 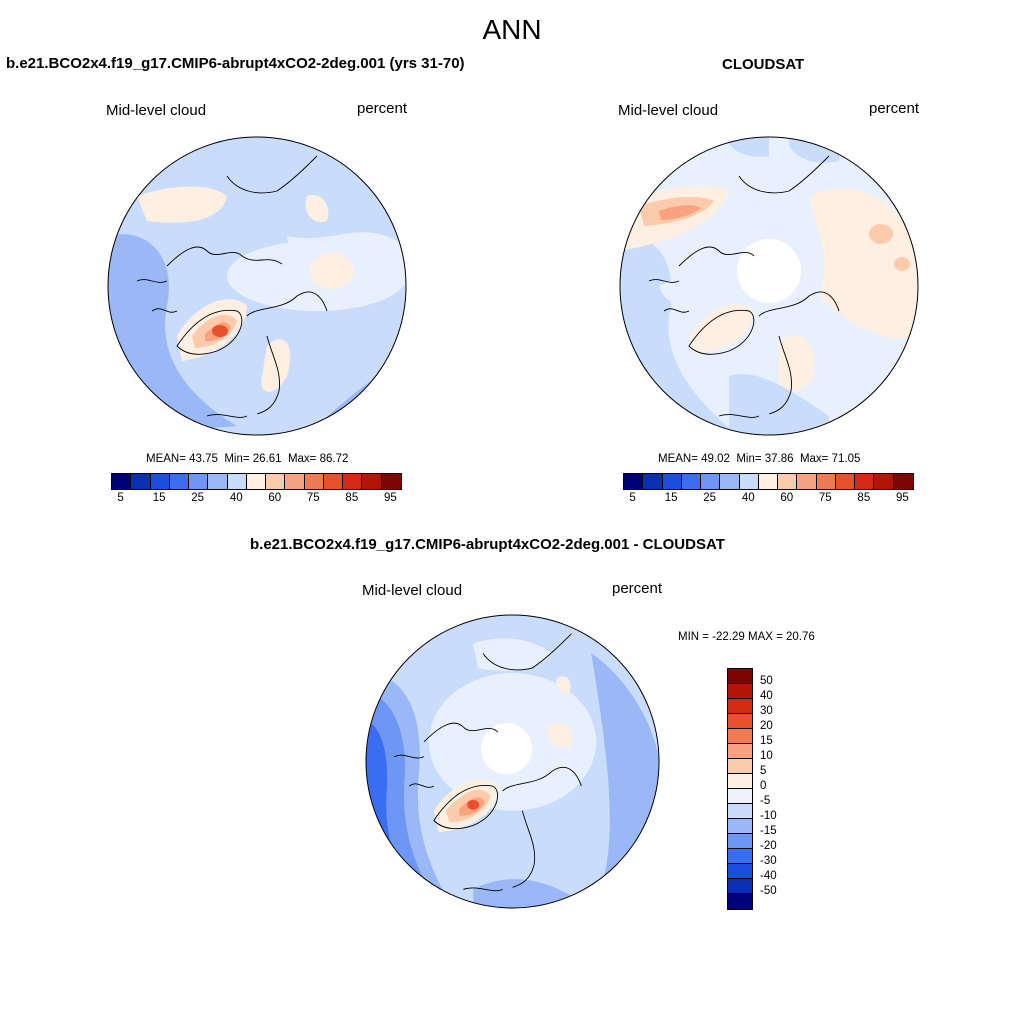 What do you see at coordinates (768, 891) in the screenshot?
I see `colorbar-tick-label: -50` at bounding box center [768, 891].